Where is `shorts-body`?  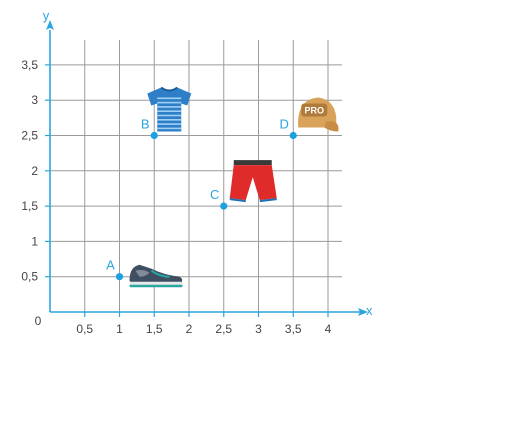 shorts-body is located at coordinates (253, 183).